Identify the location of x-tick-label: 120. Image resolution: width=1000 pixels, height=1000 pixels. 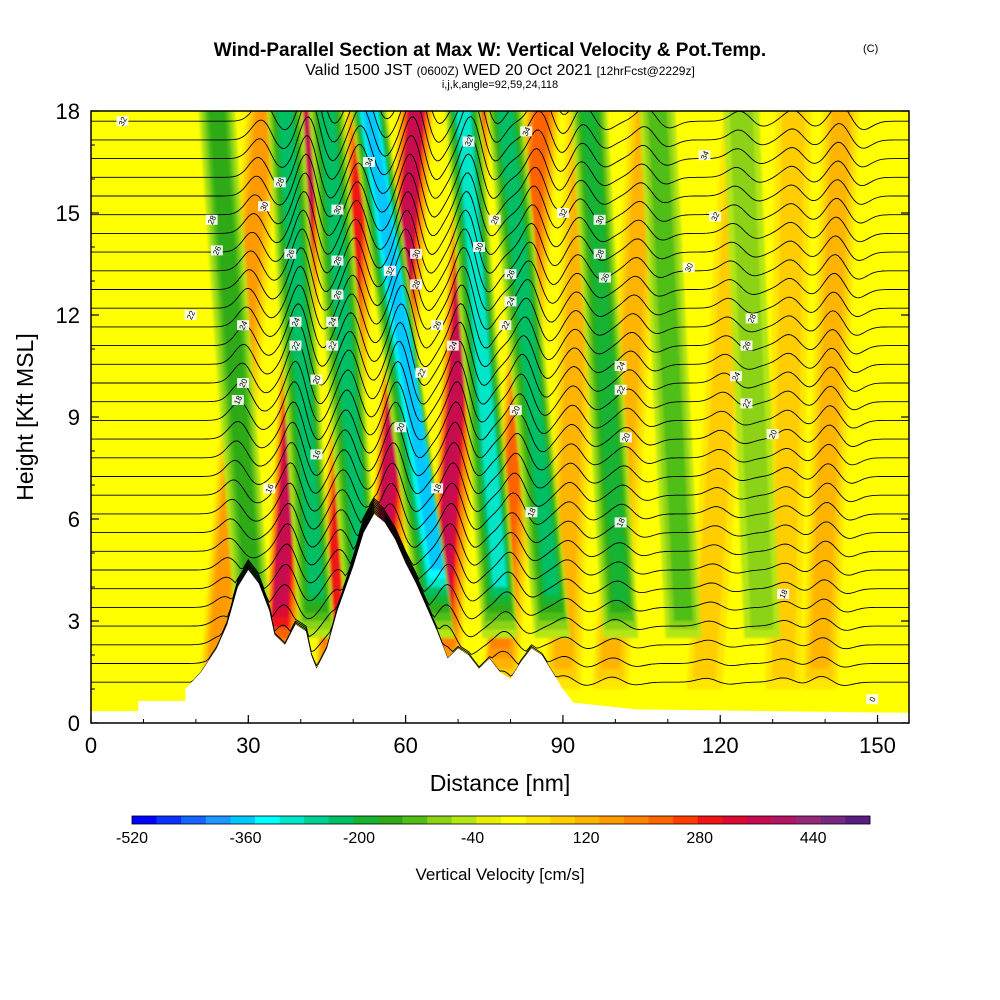
(720, 745).